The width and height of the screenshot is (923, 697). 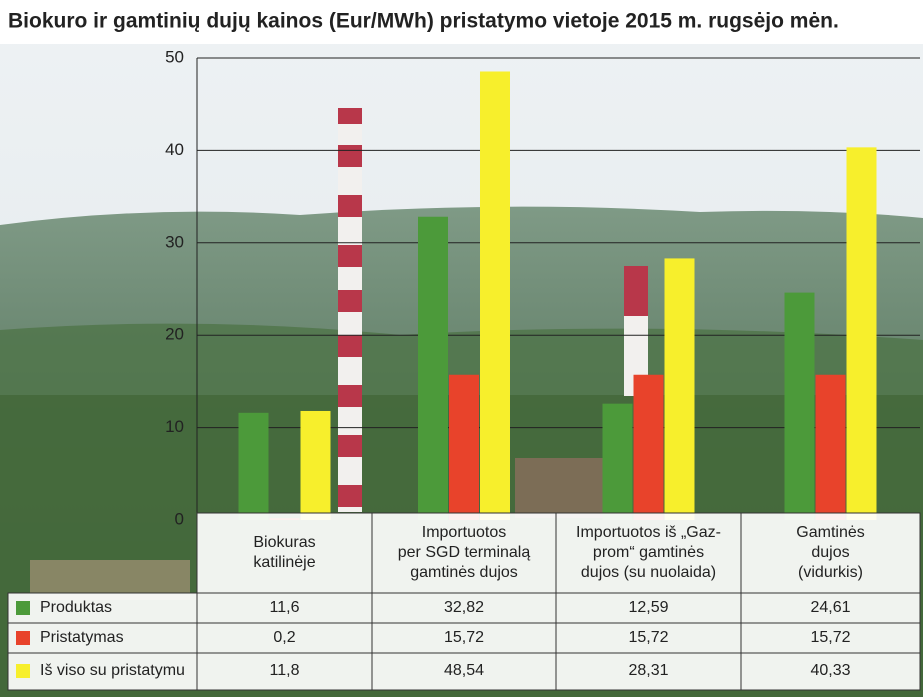 I want to click on y-tick-label: 40, so click(x=174, y=149).